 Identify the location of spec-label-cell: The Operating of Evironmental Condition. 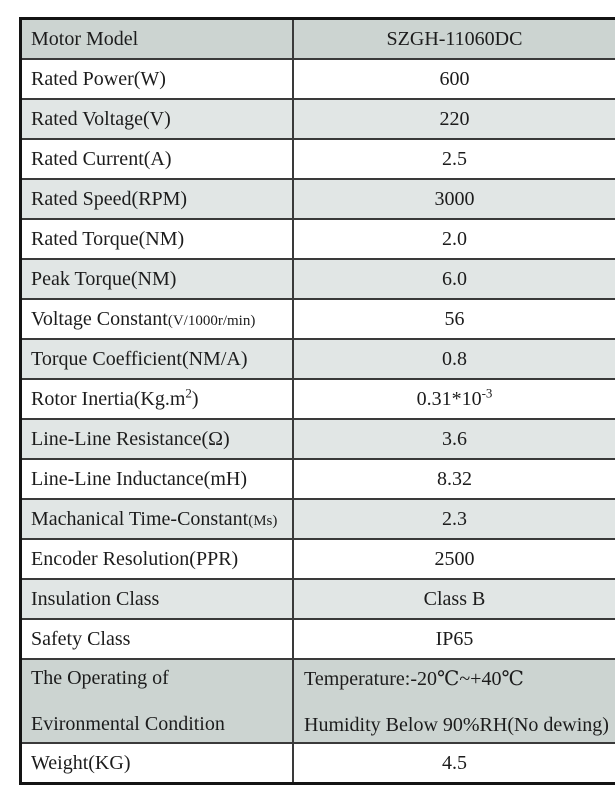
(156, 701).